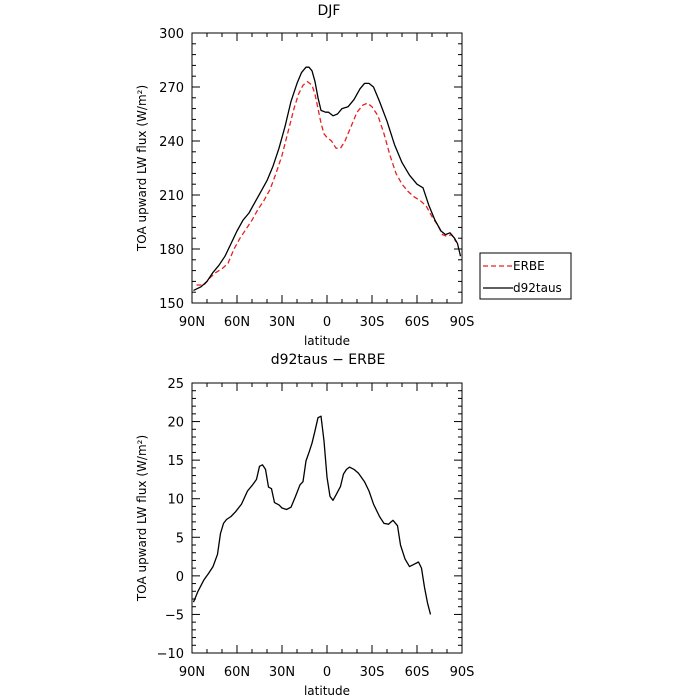 The width and height of the screenshot is (700, 700). Describe the element at coordinates (171, 88) in the screenshot. I see `y-tick-label: 270` at that location.